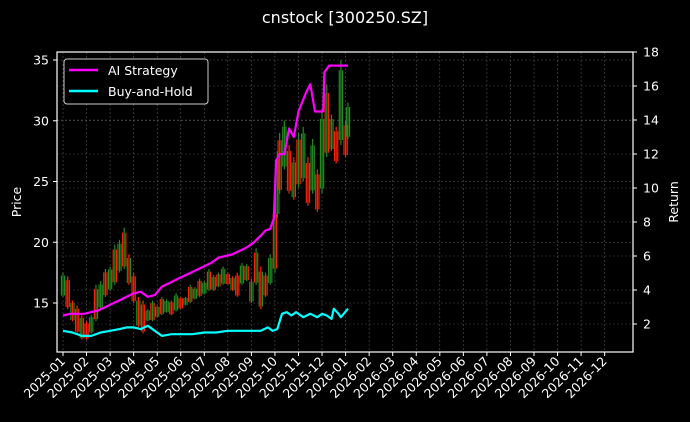 The image size is (690, 422). I want to click on chart-title: cnstock [300250.SZ], so click(345, 17).